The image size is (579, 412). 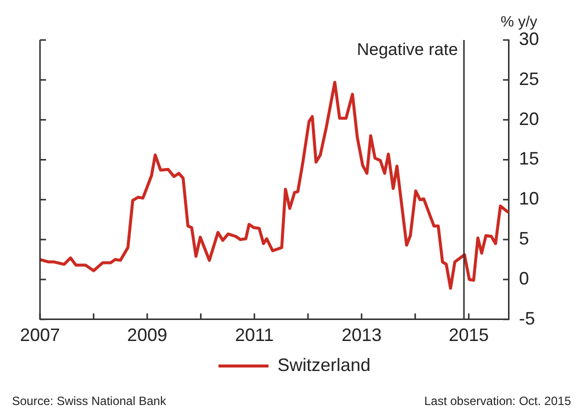 What do you see at coordinates (523, 238) in the screenshot?
I see `y-tick-label: 5` at bounding box center [523, 238].